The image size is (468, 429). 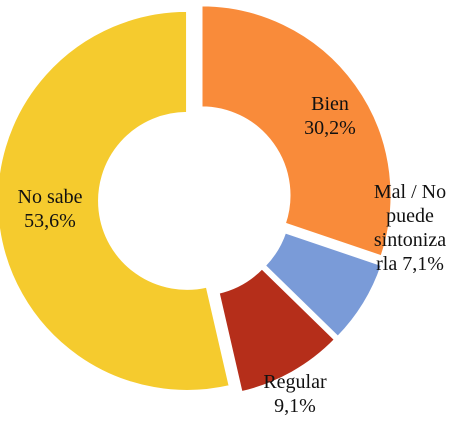 What do you see at coordinates (423, 264) in the screenshot?
I see `slice-value-label: 7,1%` at bounding box center [423, 264].